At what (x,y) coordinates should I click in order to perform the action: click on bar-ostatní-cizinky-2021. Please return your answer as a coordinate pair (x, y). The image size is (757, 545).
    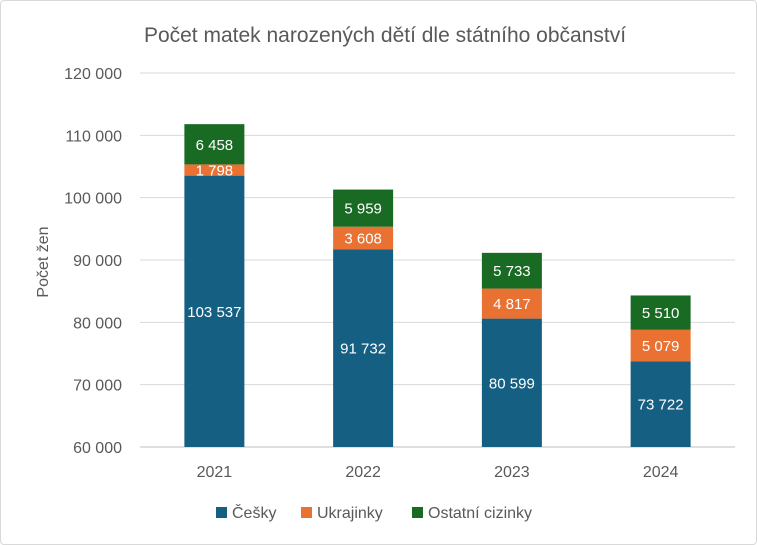
    Looking at the image, I should click on (214, 144).